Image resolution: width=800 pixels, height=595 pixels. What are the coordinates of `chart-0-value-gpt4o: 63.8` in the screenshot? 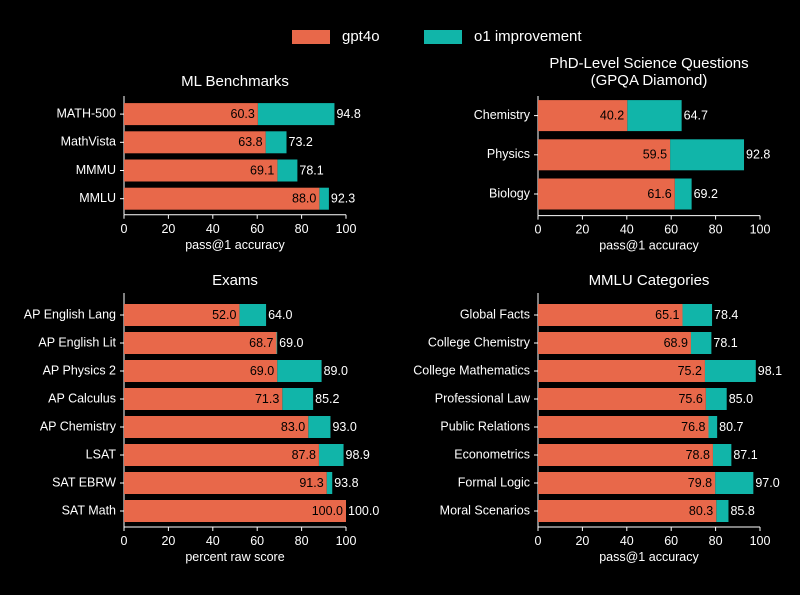 It's located at (250, 142).